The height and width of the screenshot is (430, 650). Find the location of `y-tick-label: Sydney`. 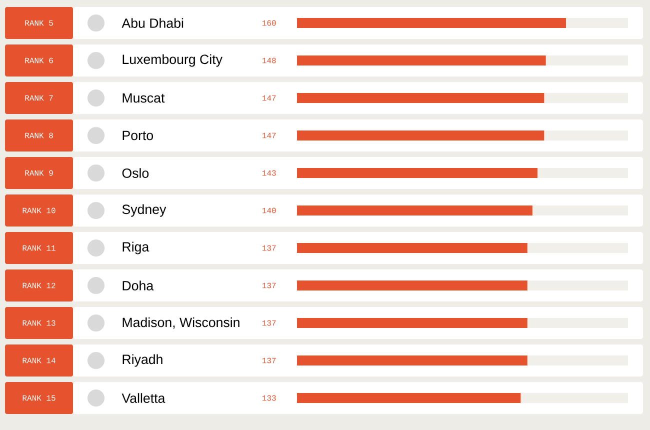

y-tick-label: Sydney is located at coordinates (144, 210).